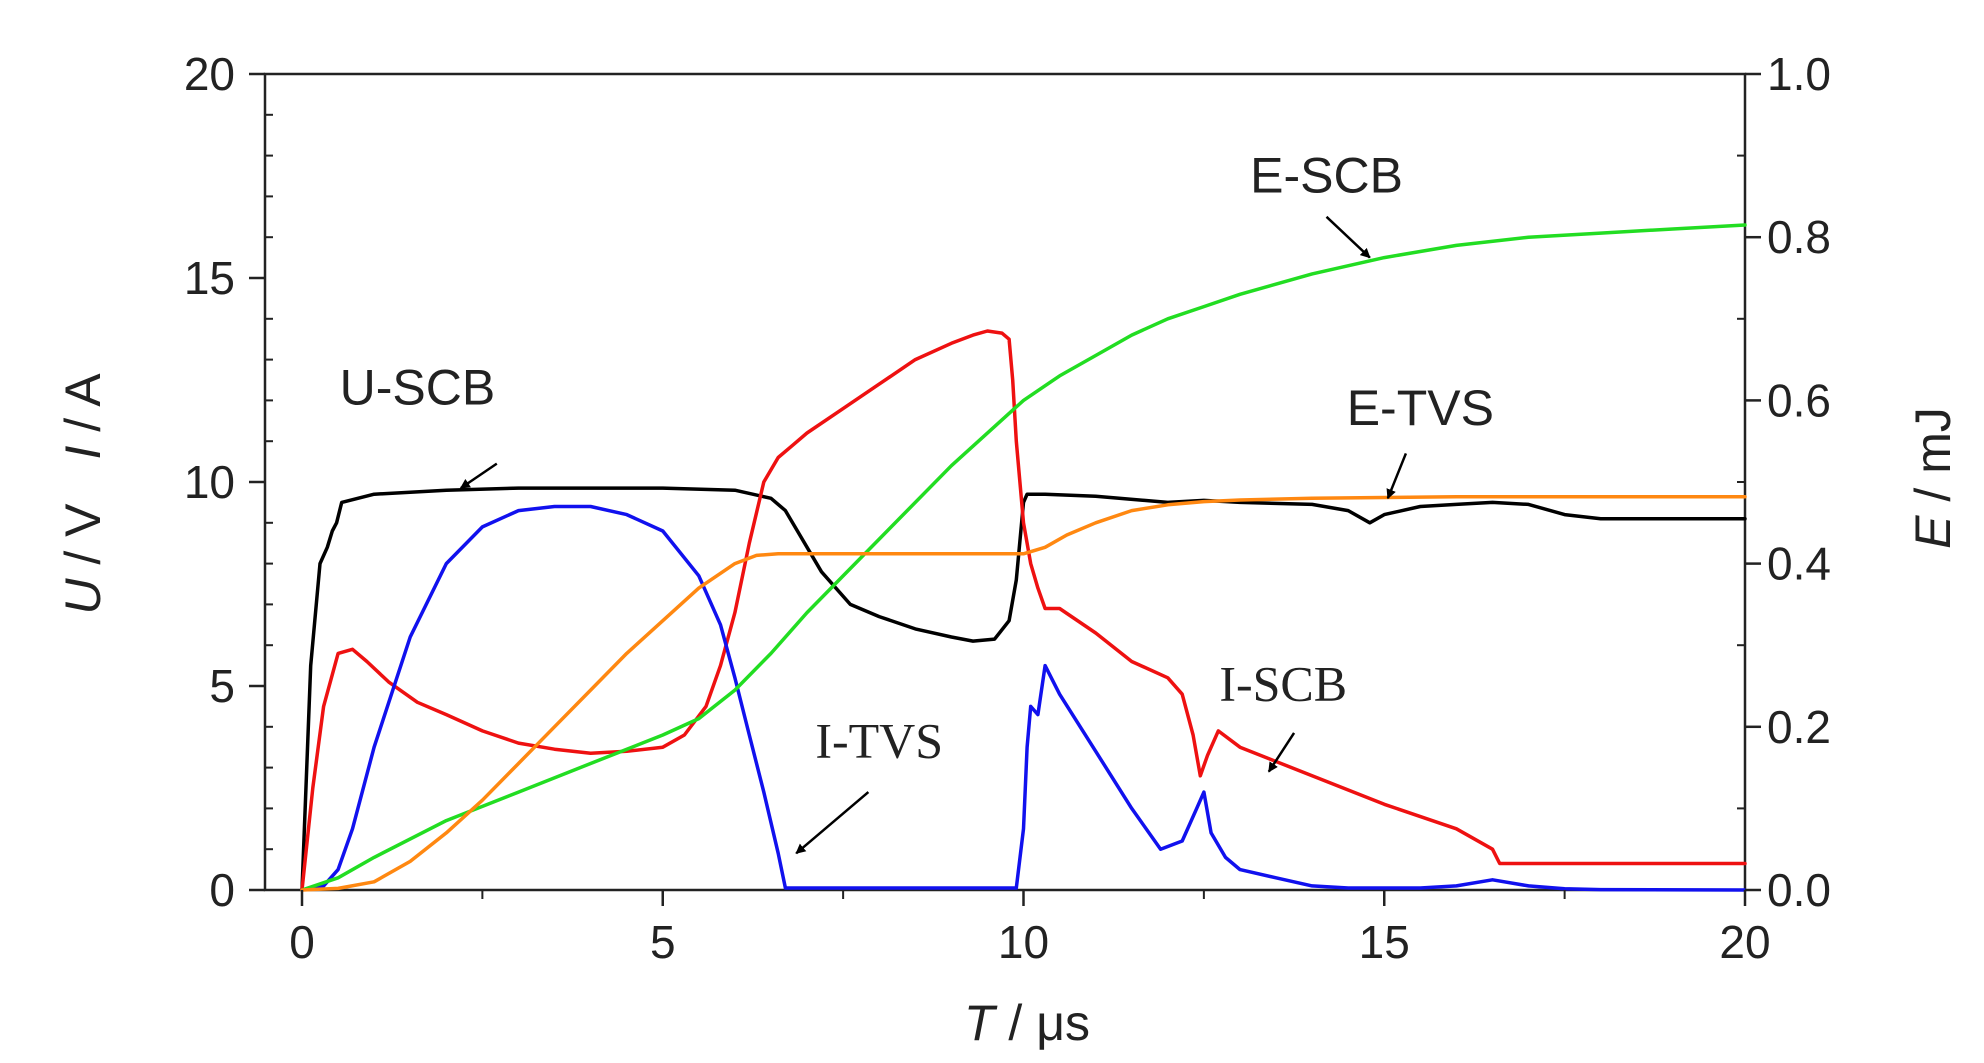 This screenshot has width=1984, height=1063. Describe the element at coordinates (209, 278) in the screenshot. I see `y-left-tick-label: 15` at that location.